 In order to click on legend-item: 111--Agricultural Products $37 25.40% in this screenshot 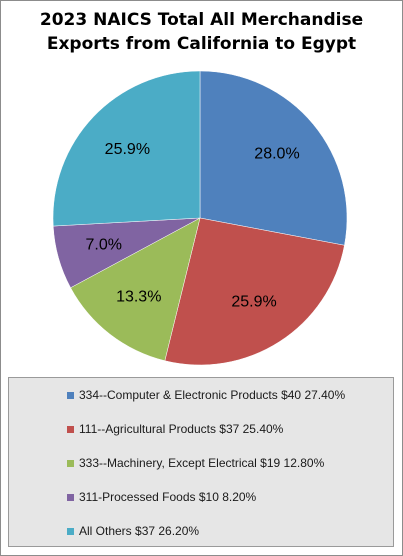, I will do `click(175, 429)`.